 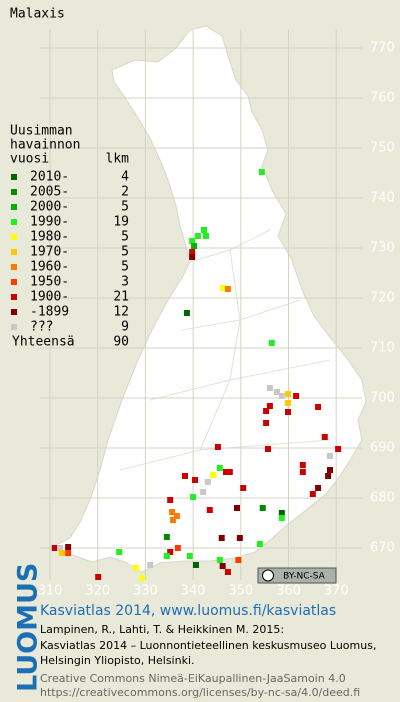 What do you see at coordinates (240, 591) in the screenshot?
I see `x-tick-label: 350` at bounding box center [240, 591].